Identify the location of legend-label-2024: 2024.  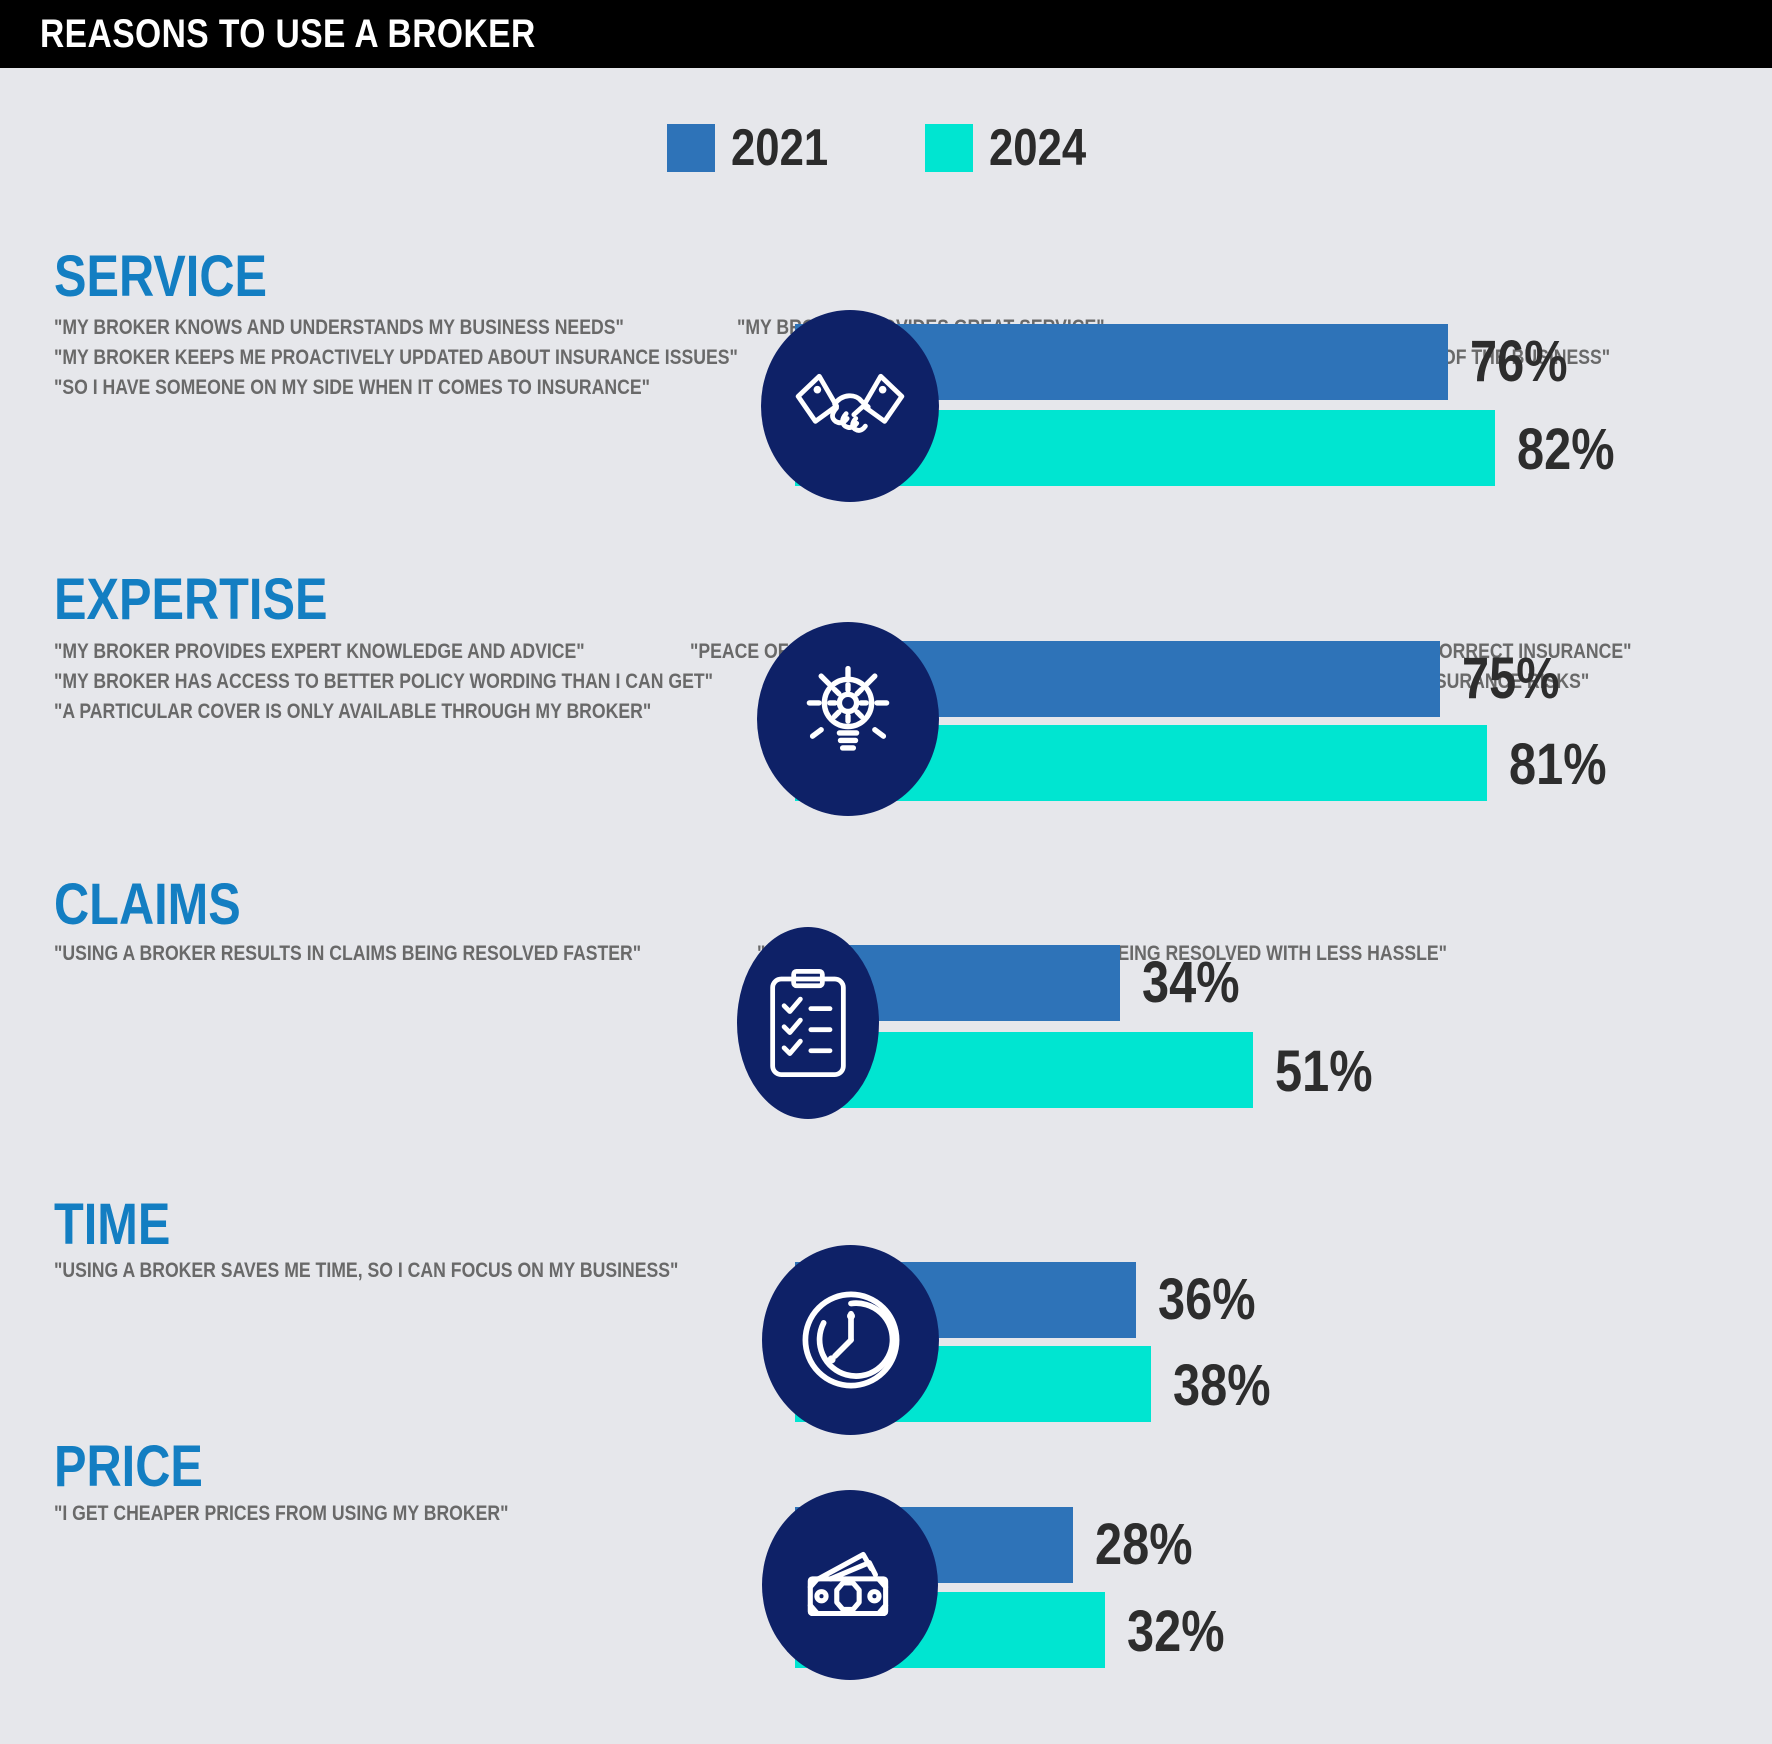
(1038, 148).